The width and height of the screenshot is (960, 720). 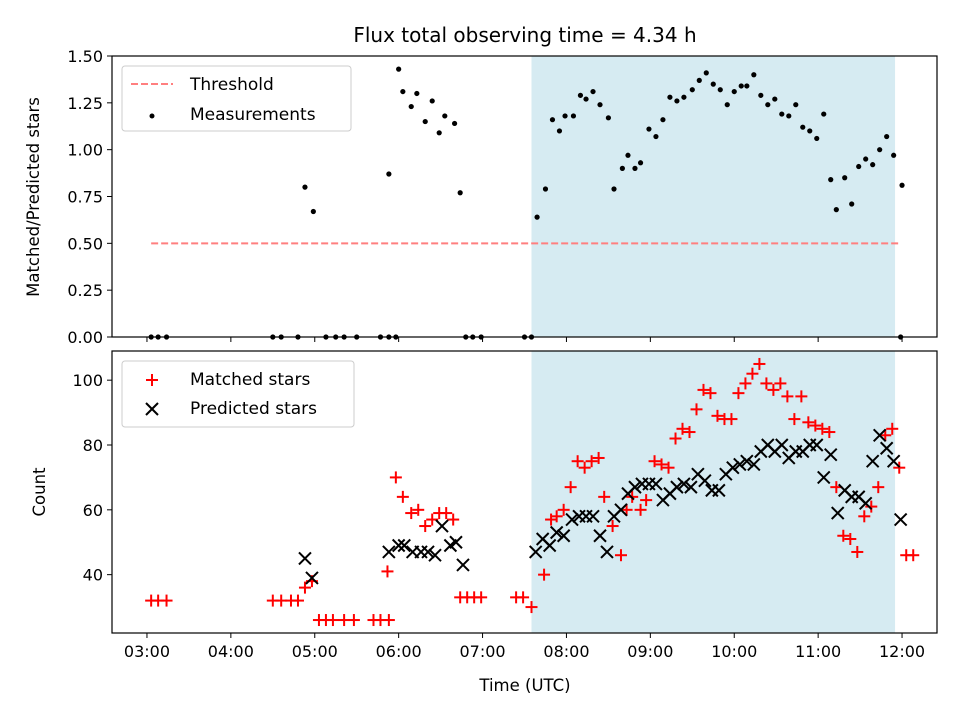 What do you see at coordinates (85, 243) in the screenshot?
I see `y-tick-label: 0.50` at bounding box center [85, 243].